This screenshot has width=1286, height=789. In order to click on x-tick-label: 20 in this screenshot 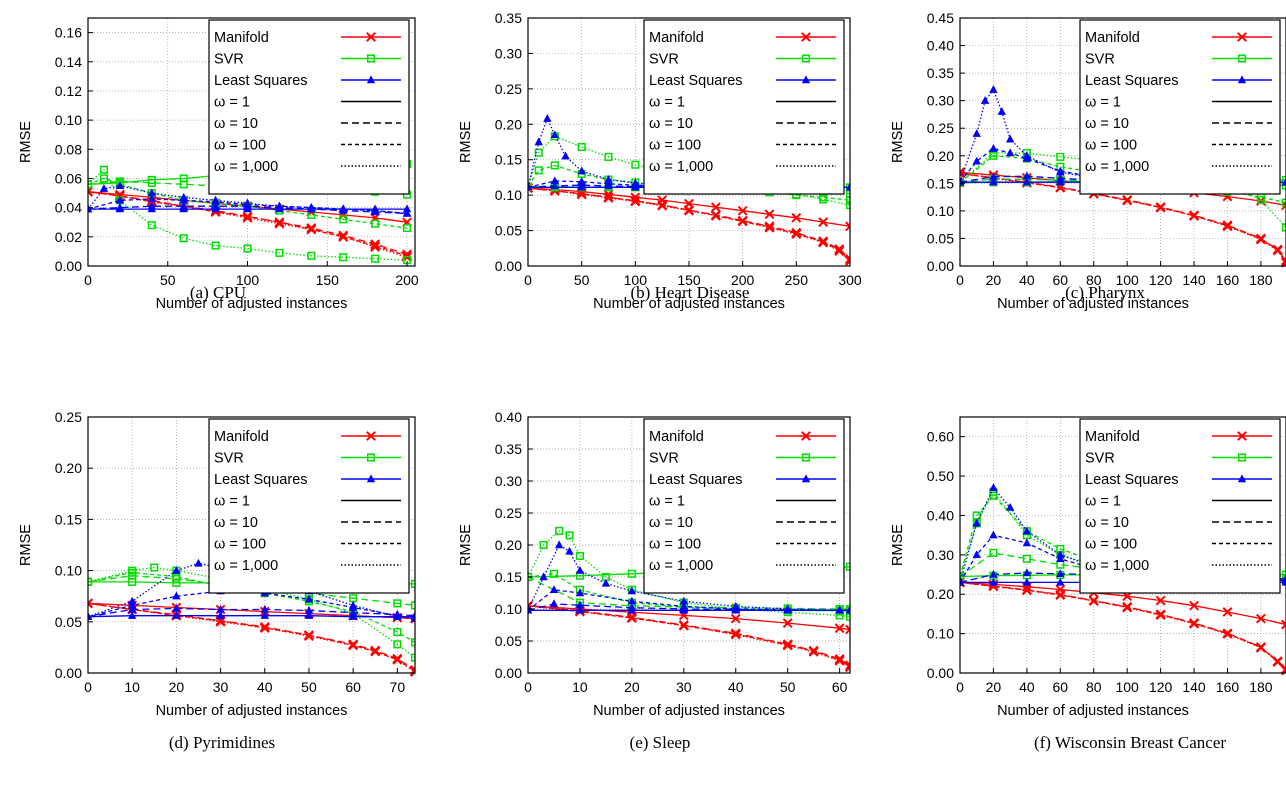, I will do `click(177, 687)`.